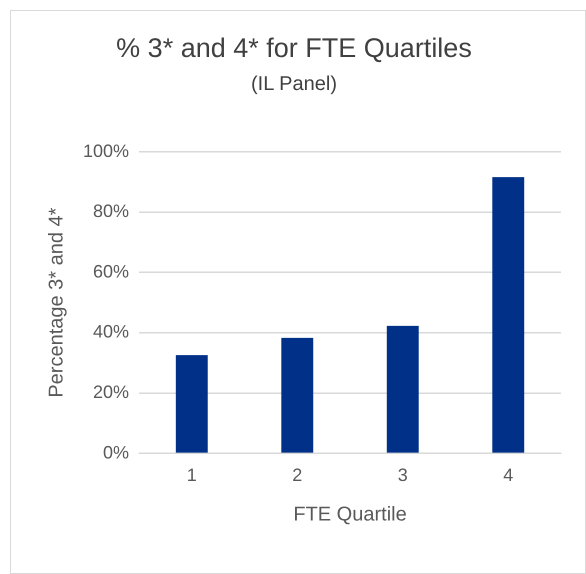 The width and height of the screenshot is (586, 574). What do you see at coordinates (294, 48) in the screenshot?
I see `chart-title: % 3* and 4* for FTE Quartiles` at bounding box center [294, 48].